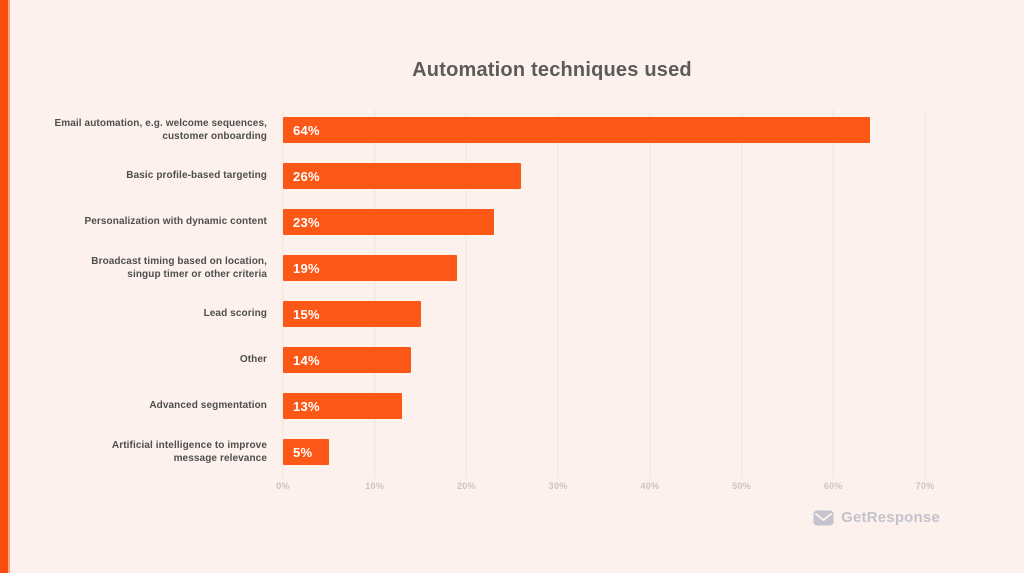 The width and height of the screenshot is (1024, 573). What do you see at coordinates (604, 452) in the screenshot?
I see `row-plot-area: 5%` at bounding box center [604, 452].